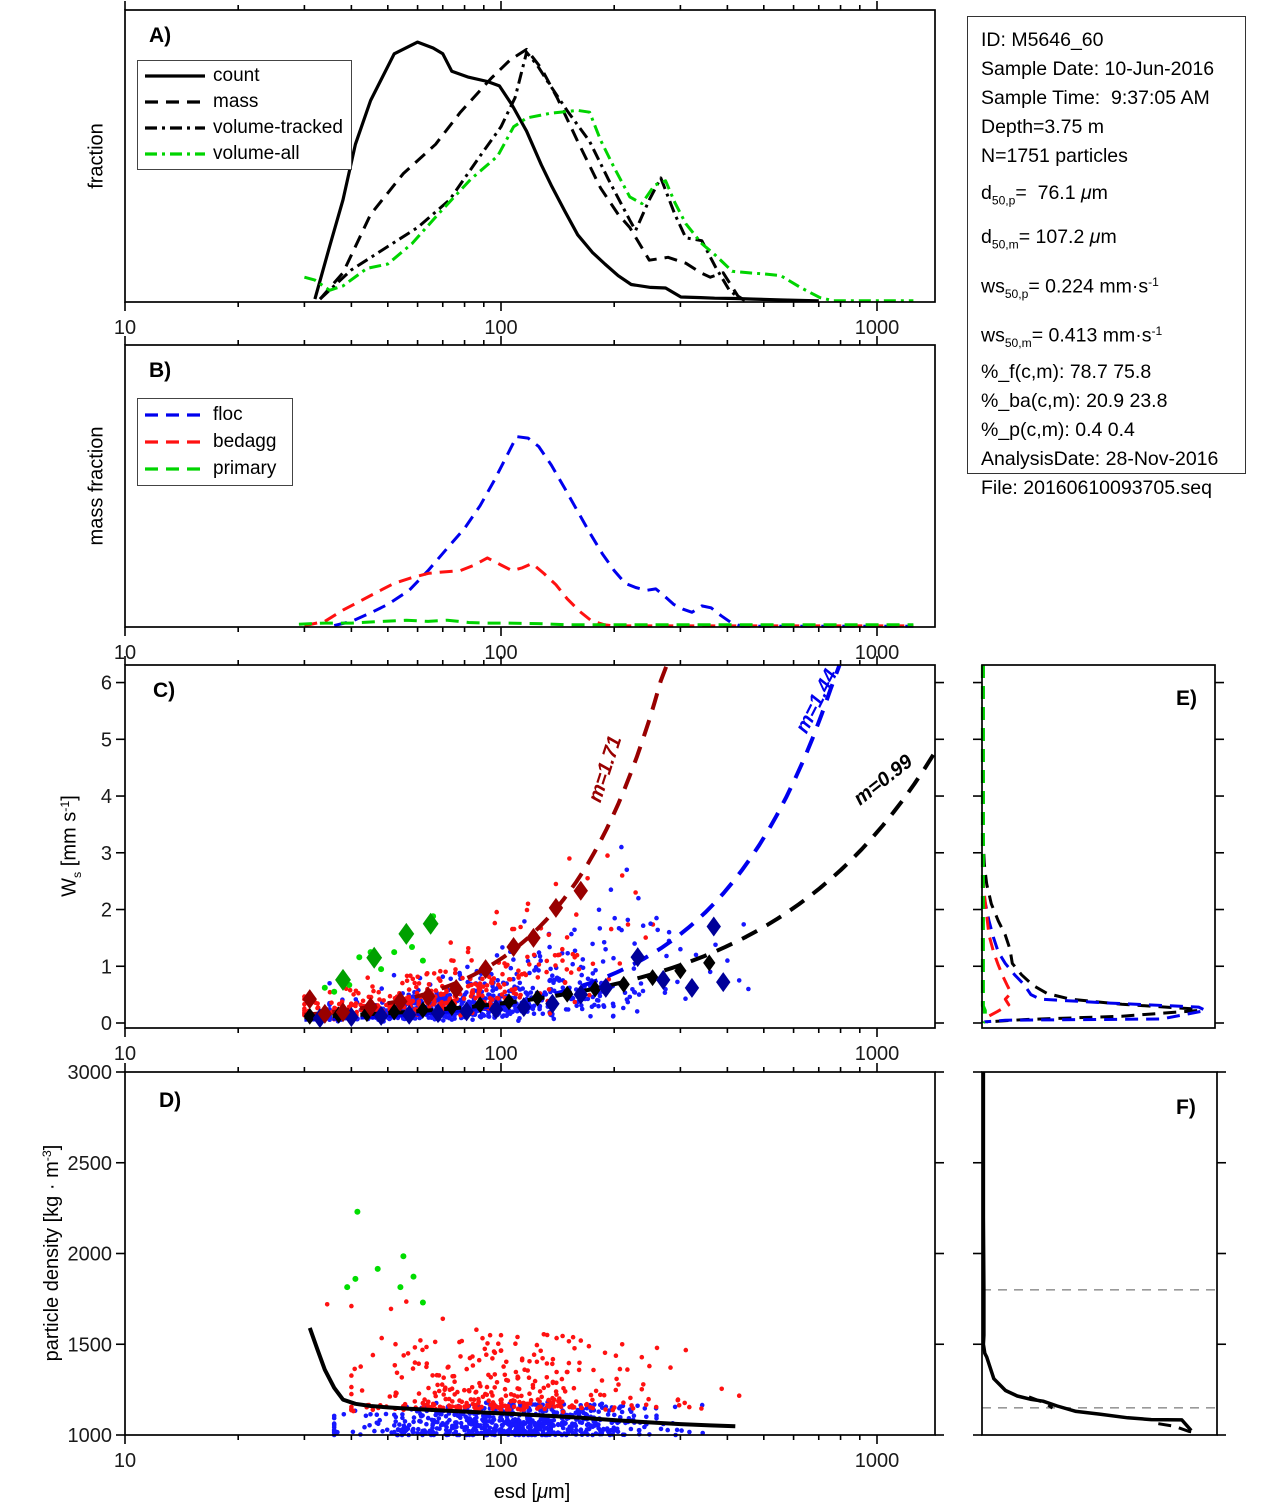 This screenshot has height=1511, width=1270. I want to click on y-tick-label: 0, so click(106, 1024).